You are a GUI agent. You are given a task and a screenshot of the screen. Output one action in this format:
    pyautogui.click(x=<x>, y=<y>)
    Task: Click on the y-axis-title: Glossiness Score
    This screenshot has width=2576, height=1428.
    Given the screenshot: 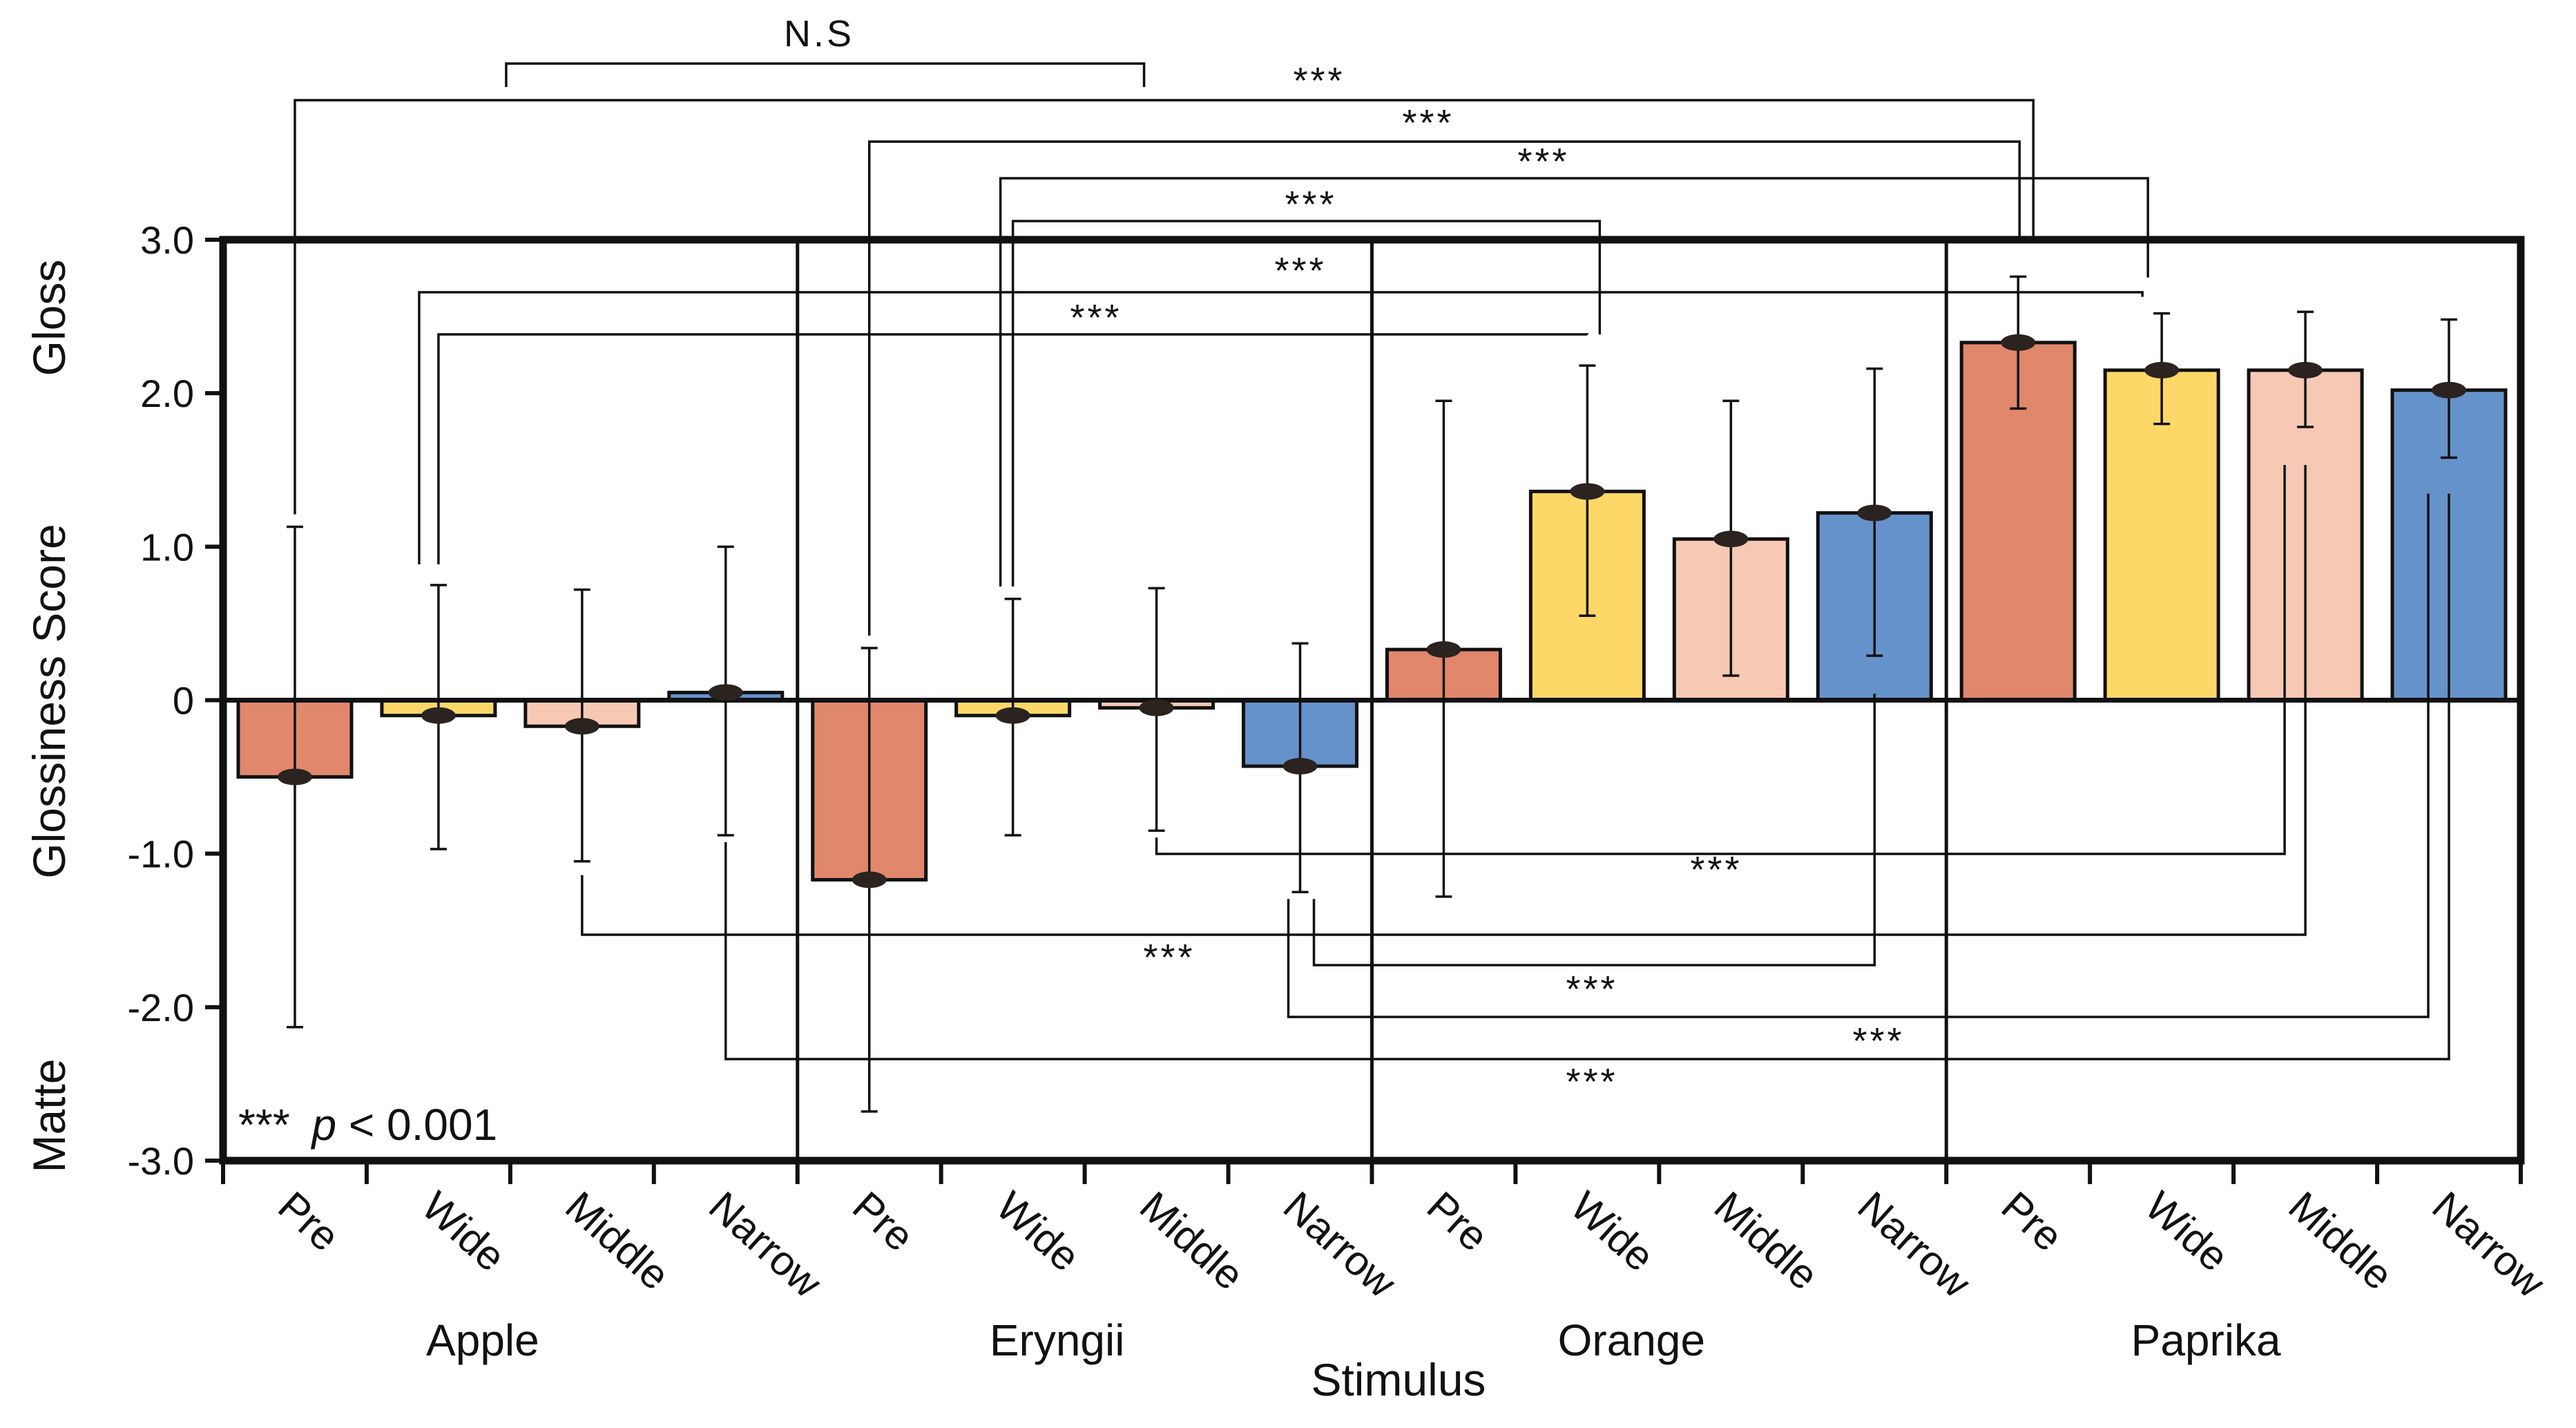 What is the action you would take?
    pyautogui.click(x=49, y=701)
    